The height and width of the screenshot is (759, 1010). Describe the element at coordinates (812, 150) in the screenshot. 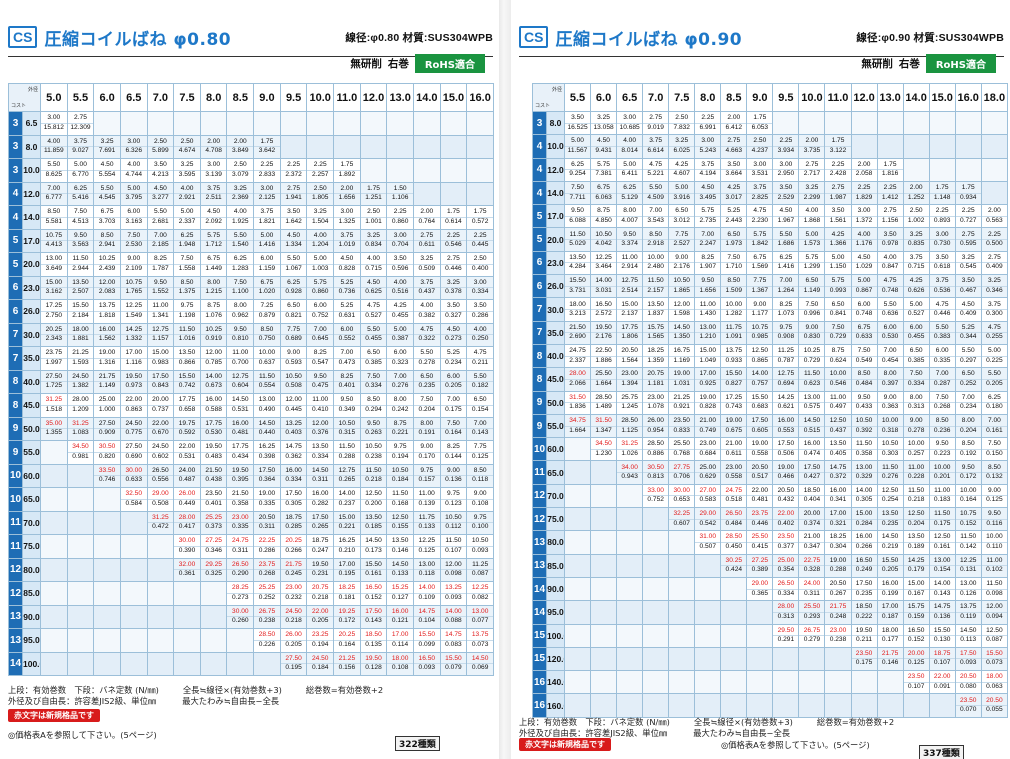

I see `spring-rate: 3.735` at that location.